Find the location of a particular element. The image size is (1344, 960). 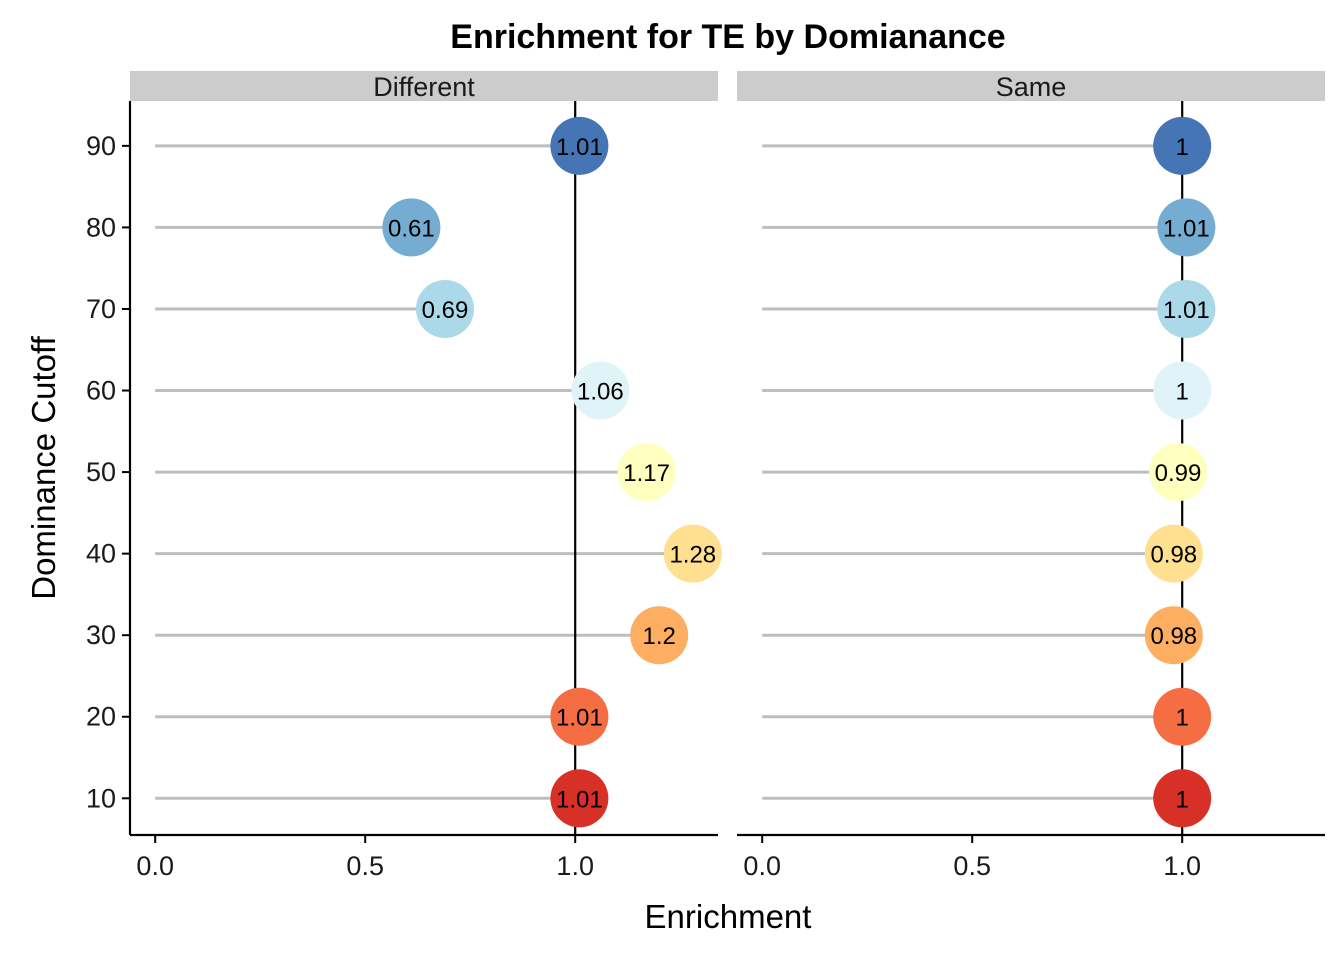

strip-label: Different is located at coordinates (424, 87).